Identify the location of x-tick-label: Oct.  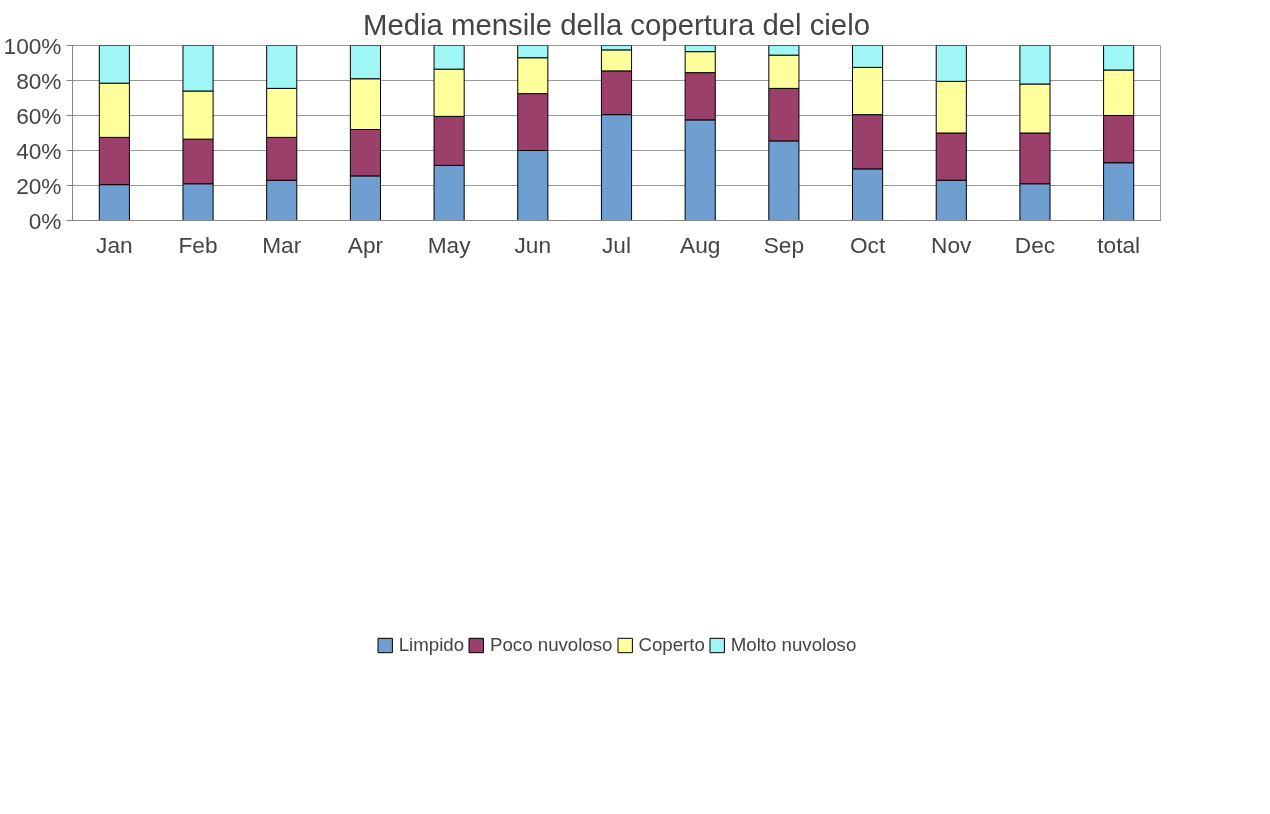
(867, 244).